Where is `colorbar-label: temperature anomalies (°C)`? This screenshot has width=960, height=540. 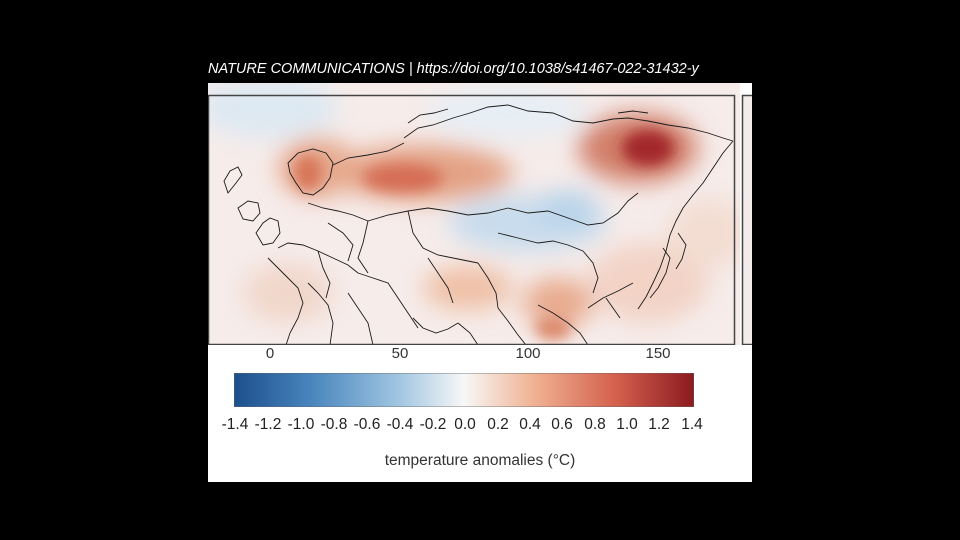 colorbar-label: temperature anomalies (°C) is located at coordinates (480, 460).